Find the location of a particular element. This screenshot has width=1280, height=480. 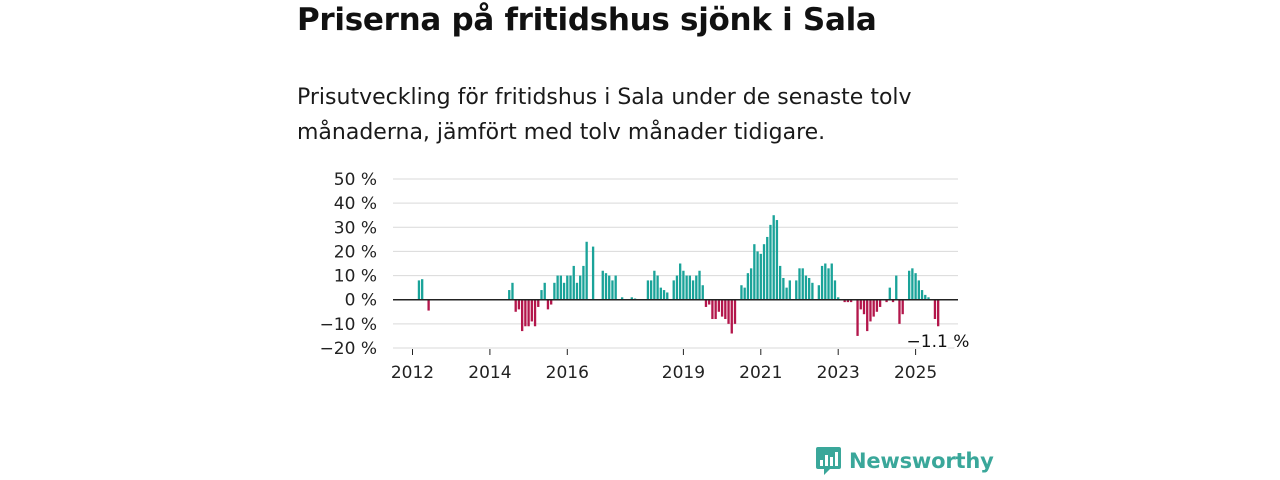

brand-name: Newsworthy is located at coordinates (921, 461).